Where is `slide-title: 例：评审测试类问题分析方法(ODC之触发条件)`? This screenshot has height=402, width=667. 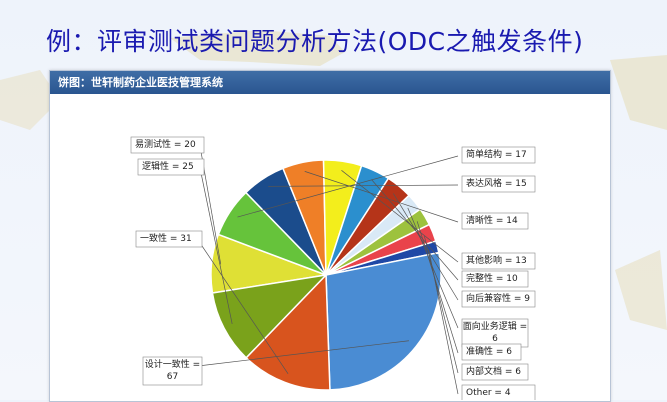
slide-title: 例：评审测试类问题分析方法(ODC之触发条件) is located at coordinates (315, 41).